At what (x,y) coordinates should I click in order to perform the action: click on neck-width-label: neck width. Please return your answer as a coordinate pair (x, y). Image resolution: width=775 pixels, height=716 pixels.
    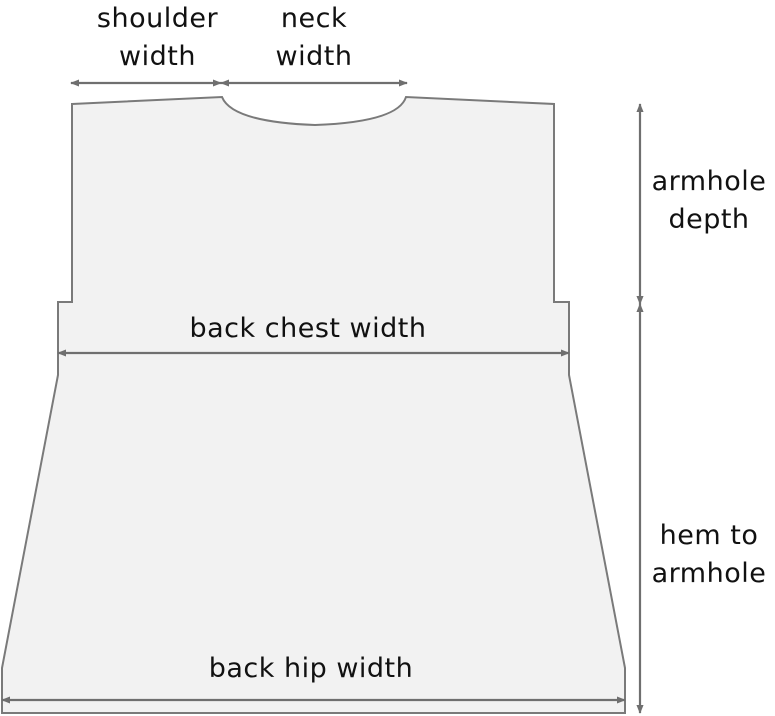
    Looking at the image, I should click on (314, 37).